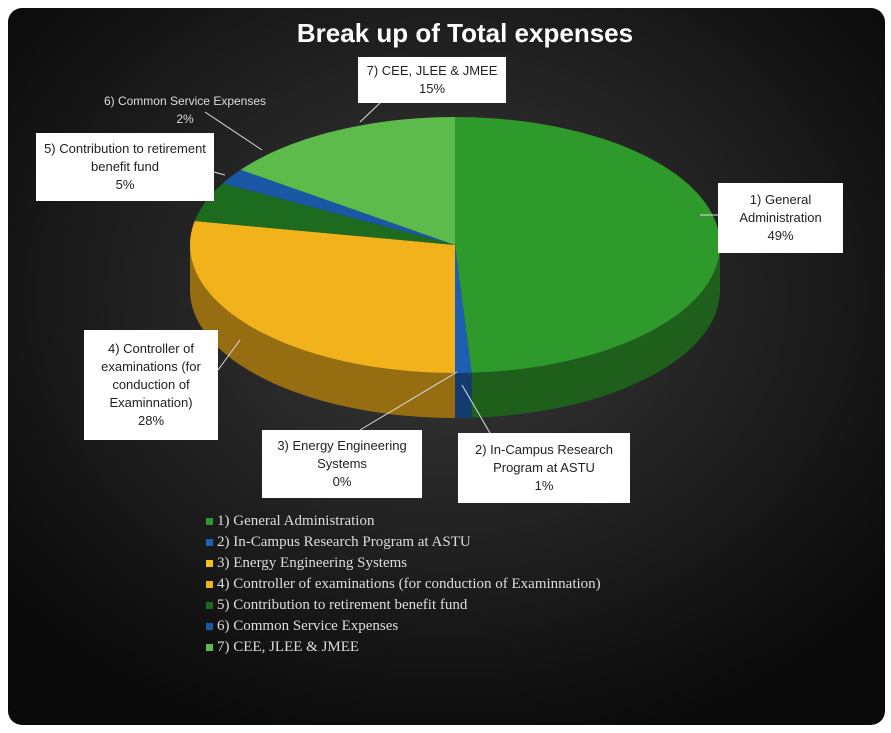 The height and width of the screenshot is (733, 891). What do you see at coordinates (296, 521) in the screenshot?
I see `legend-label: 1) General Administration` at bounding box center [296, 521].